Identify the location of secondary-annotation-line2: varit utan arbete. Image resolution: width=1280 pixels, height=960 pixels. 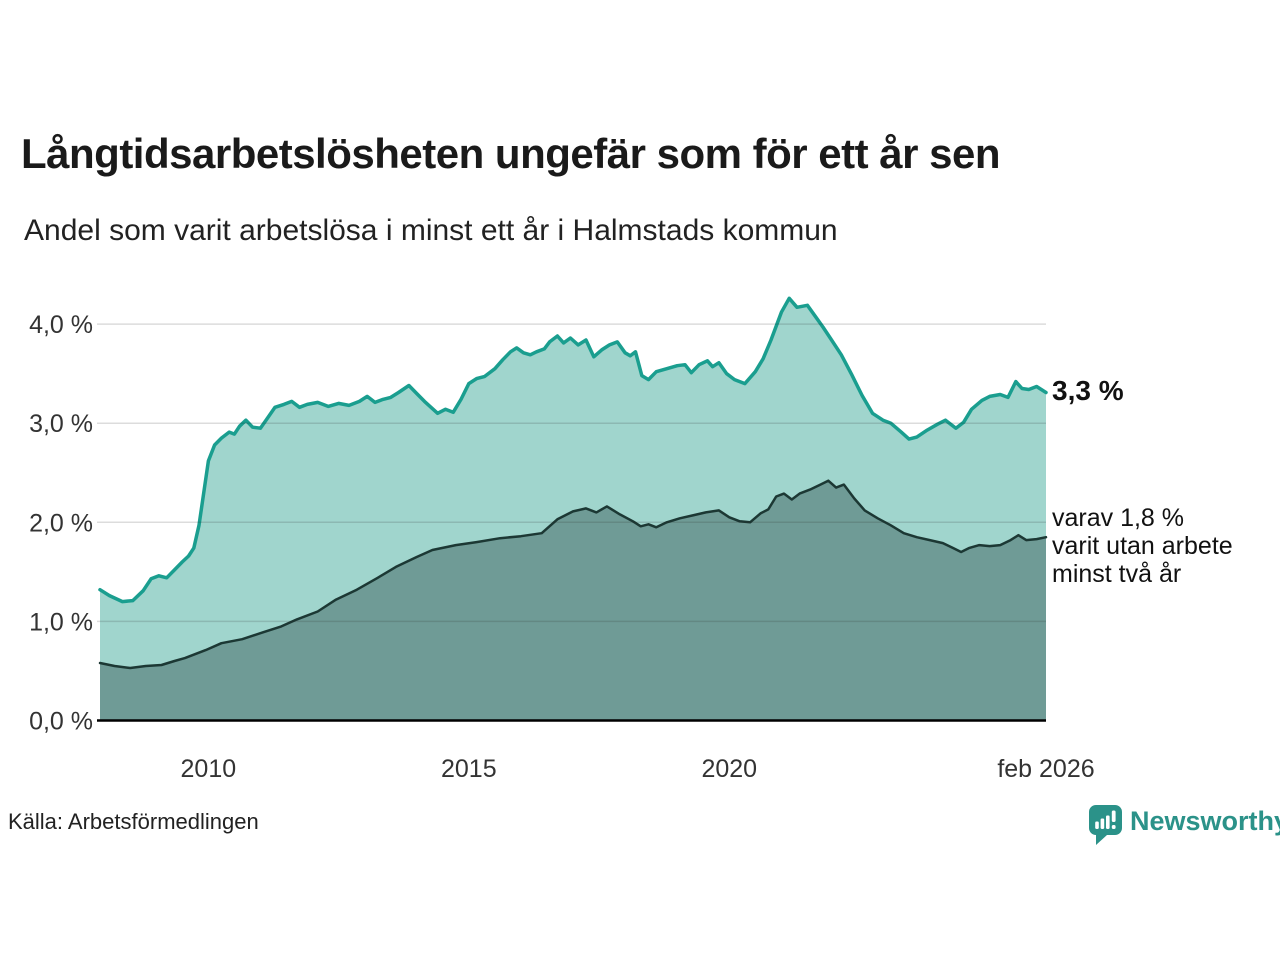
(1142, 546).